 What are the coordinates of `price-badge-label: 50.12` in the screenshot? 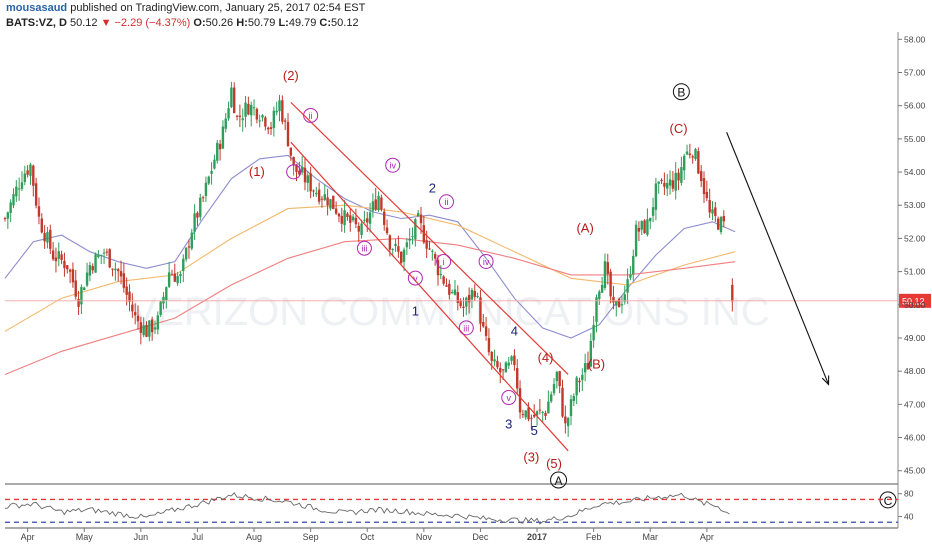 It's located at (913, 301).